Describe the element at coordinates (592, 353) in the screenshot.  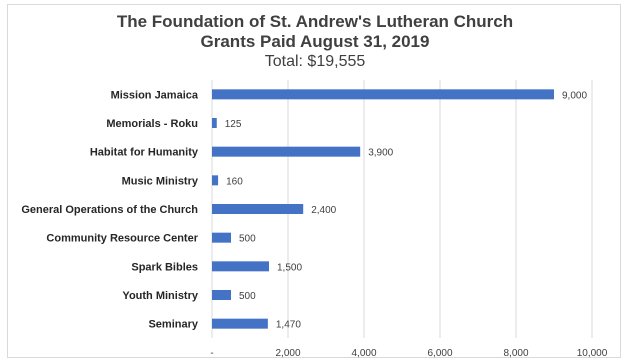
I see `x-tick-label: 10,000` at that location.